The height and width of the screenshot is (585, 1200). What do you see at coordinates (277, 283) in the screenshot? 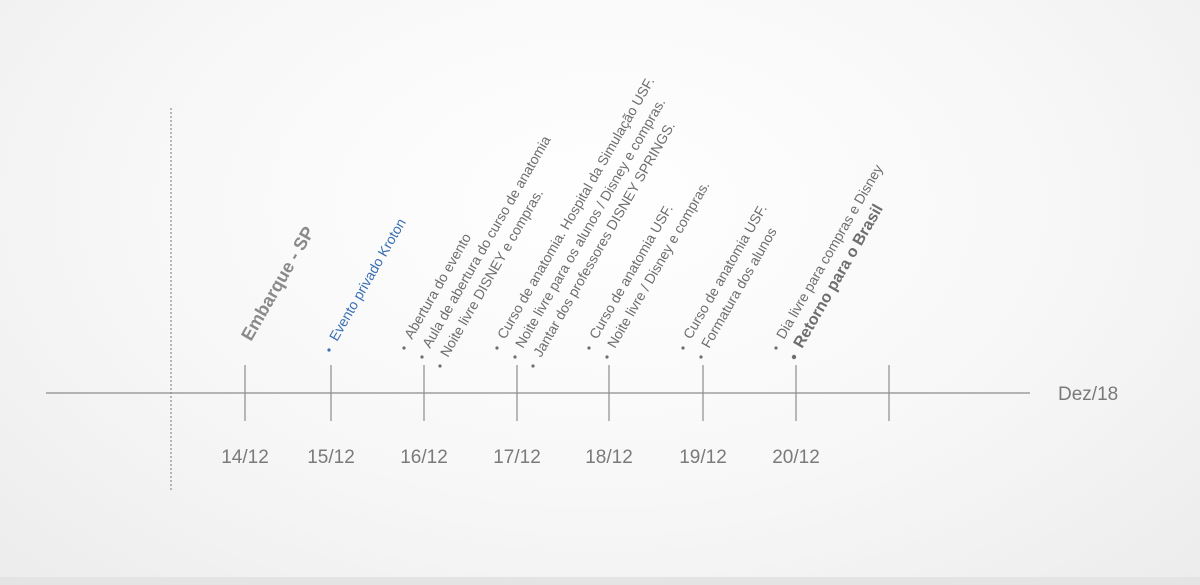
I see `event-label: Embarque - SP` at bounding box center [277, 283].